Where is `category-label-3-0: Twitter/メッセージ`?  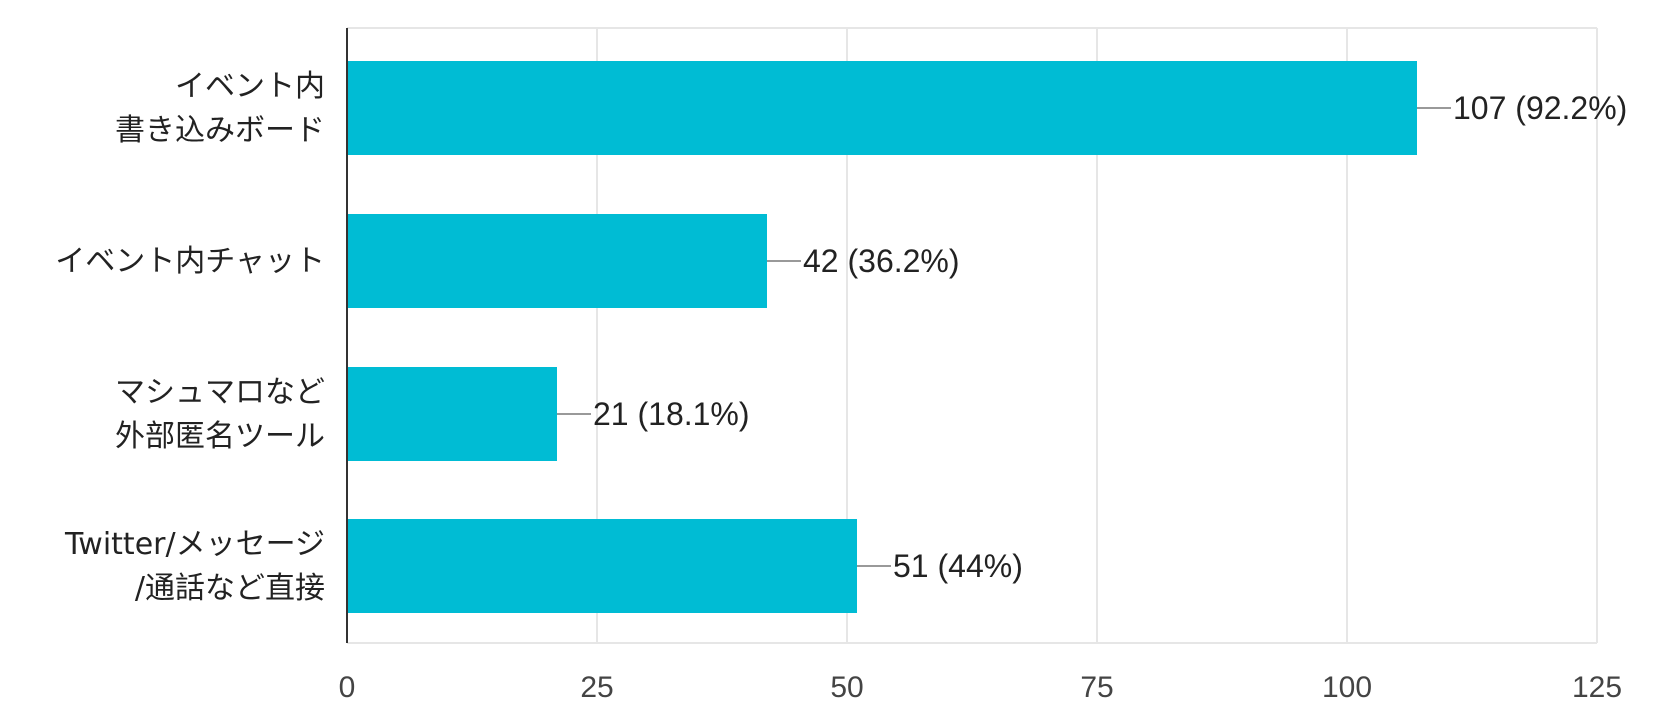 category-label-3-0: Twitter/メッセージ is located at coordinates (194, 544).